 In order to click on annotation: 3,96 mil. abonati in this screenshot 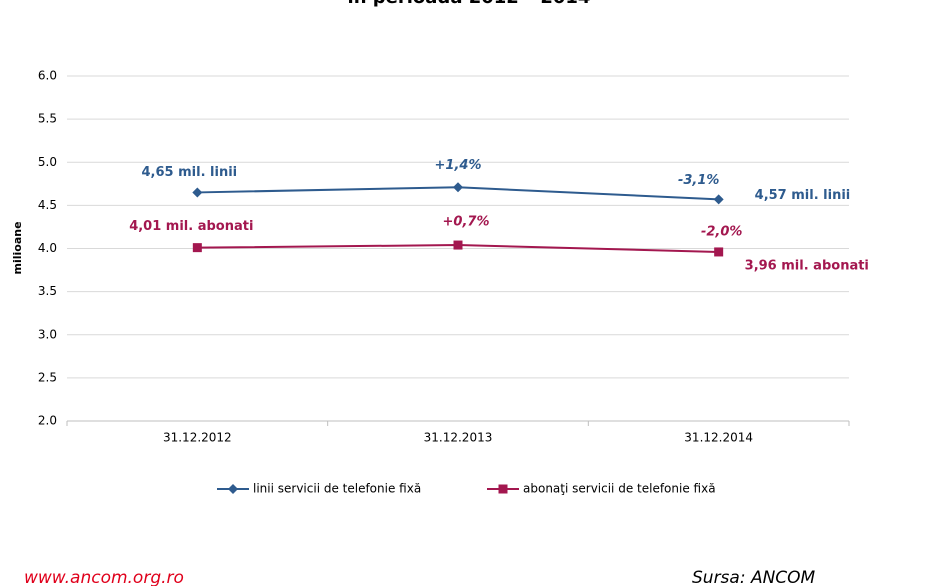, I will do `click(807, 265)`.